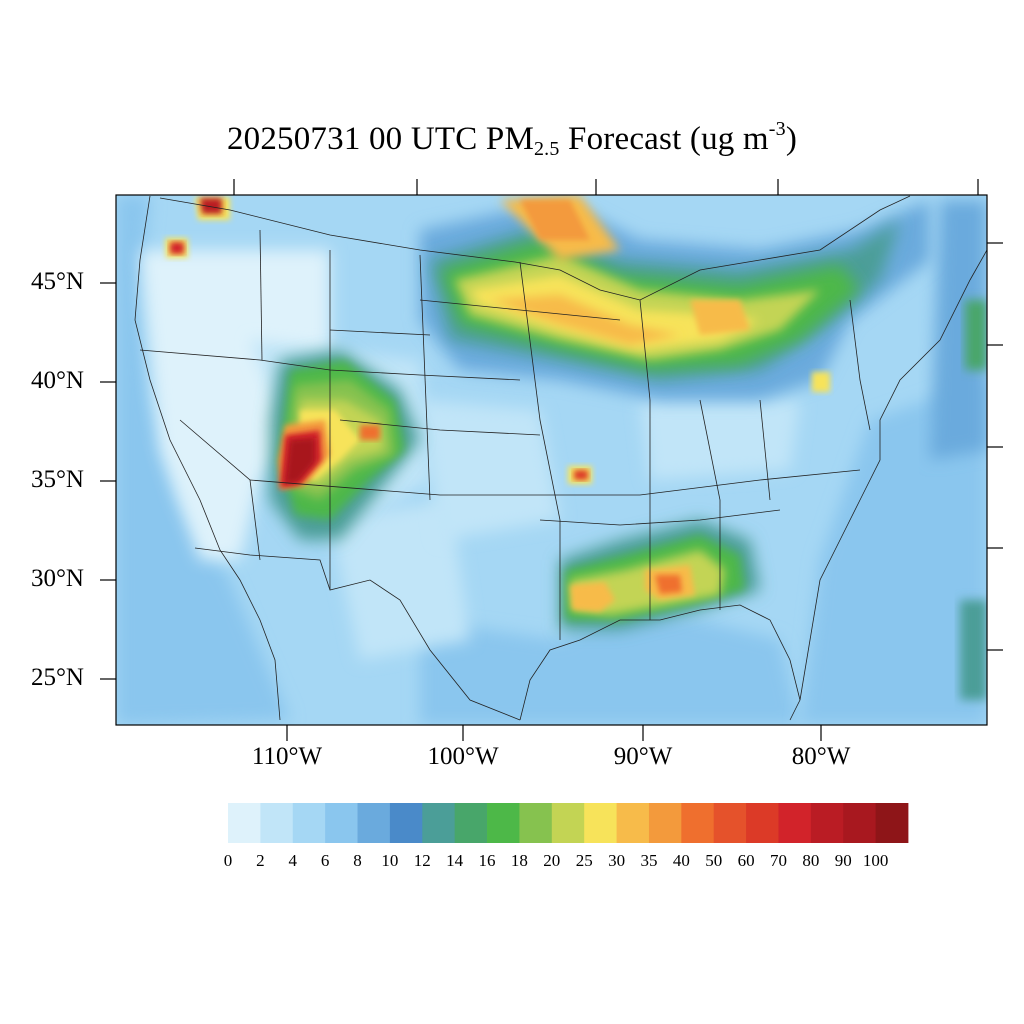  I want to click on lon-label-90w: 90°W, so click(643, 756).